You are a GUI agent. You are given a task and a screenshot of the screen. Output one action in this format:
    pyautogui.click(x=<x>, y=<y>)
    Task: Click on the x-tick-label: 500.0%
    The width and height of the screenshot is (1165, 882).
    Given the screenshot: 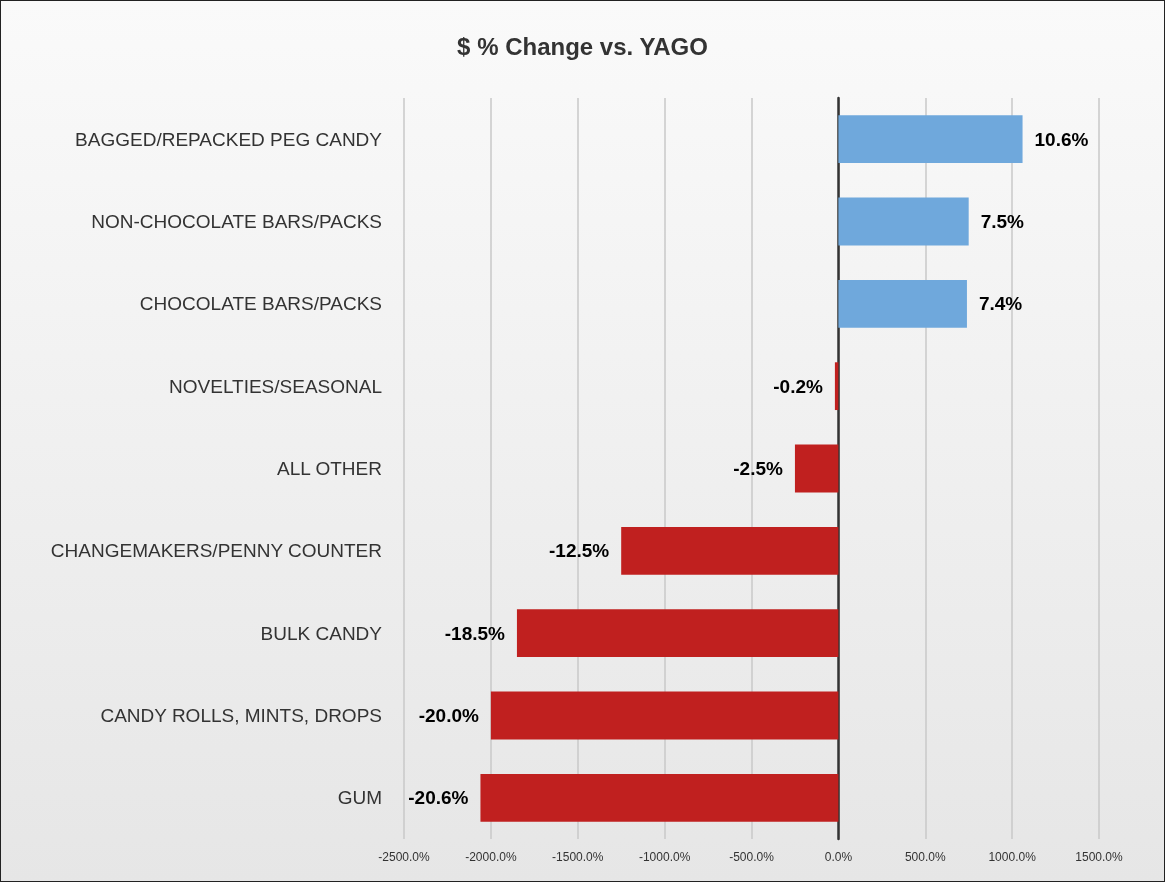 What is the action you would take?
    pyautogui.click(x=925, y=857)
    